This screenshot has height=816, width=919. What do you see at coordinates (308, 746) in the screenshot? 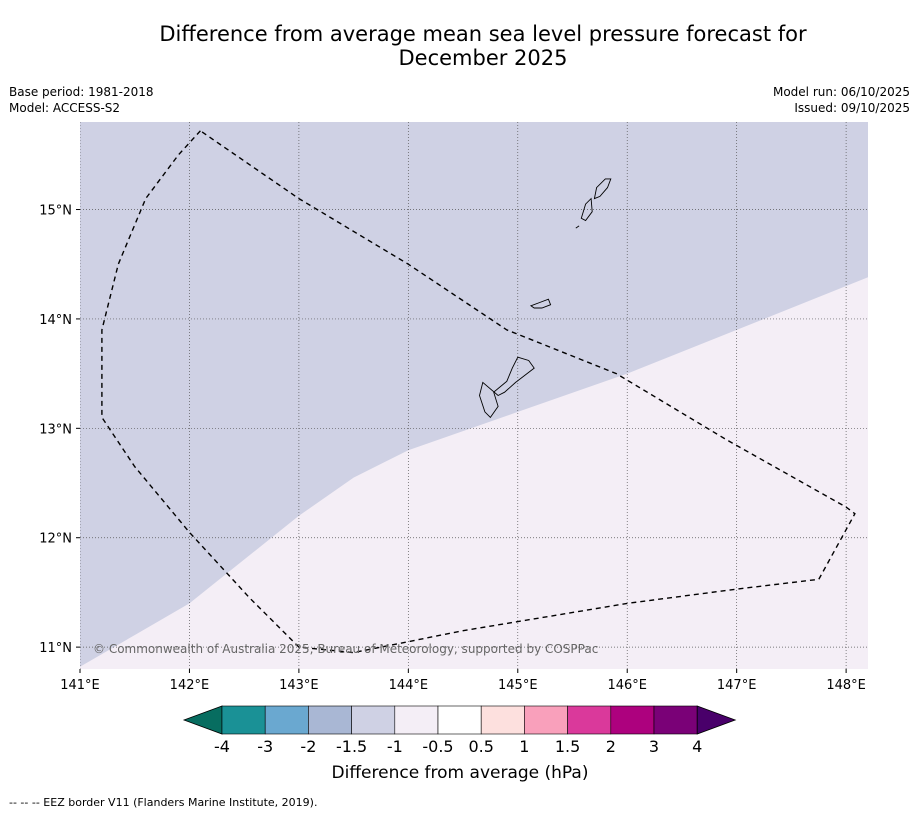
I see `colorbar-label: -2` at bounding box center [308, 746].